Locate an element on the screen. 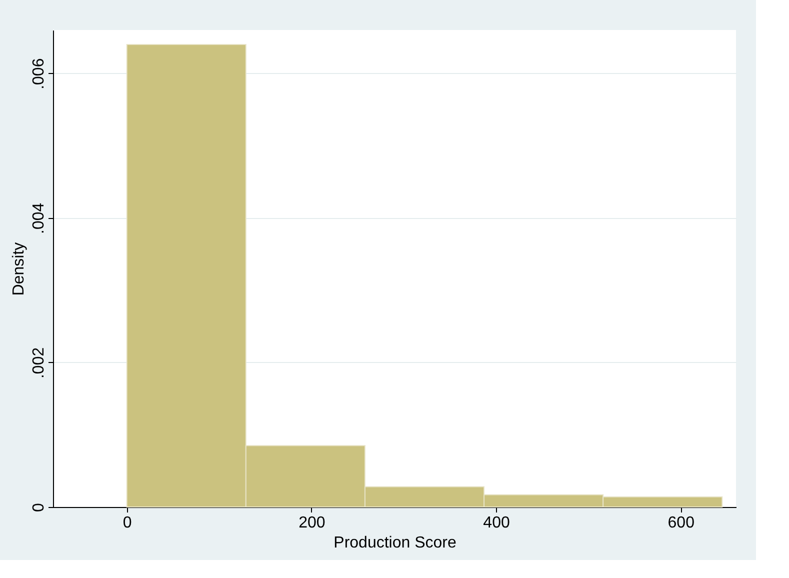 The height and width of the screenshot is (578, 789). x-tick-label: 200 is located at coordinates (312, 523).